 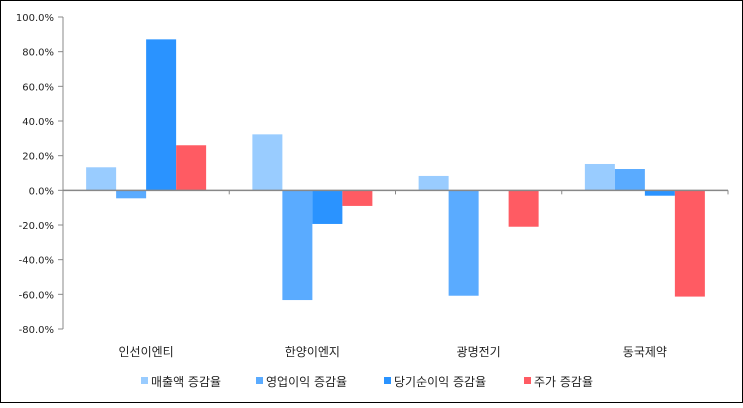 I want to click on y-tick-label: 40.0%, so click(x=38, y=122).